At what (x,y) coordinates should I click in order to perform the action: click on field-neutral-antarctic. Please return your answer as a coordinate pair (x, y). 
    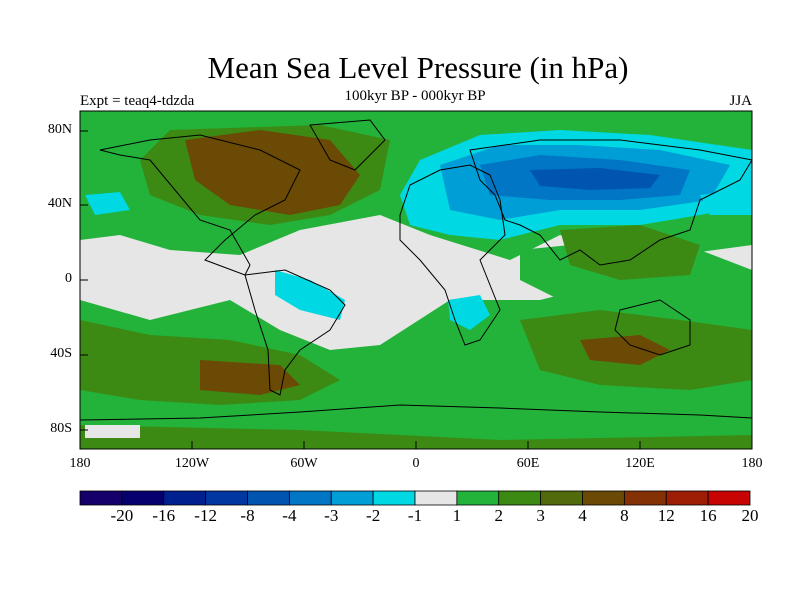
    Looking at the image, I should click on (112, 431).